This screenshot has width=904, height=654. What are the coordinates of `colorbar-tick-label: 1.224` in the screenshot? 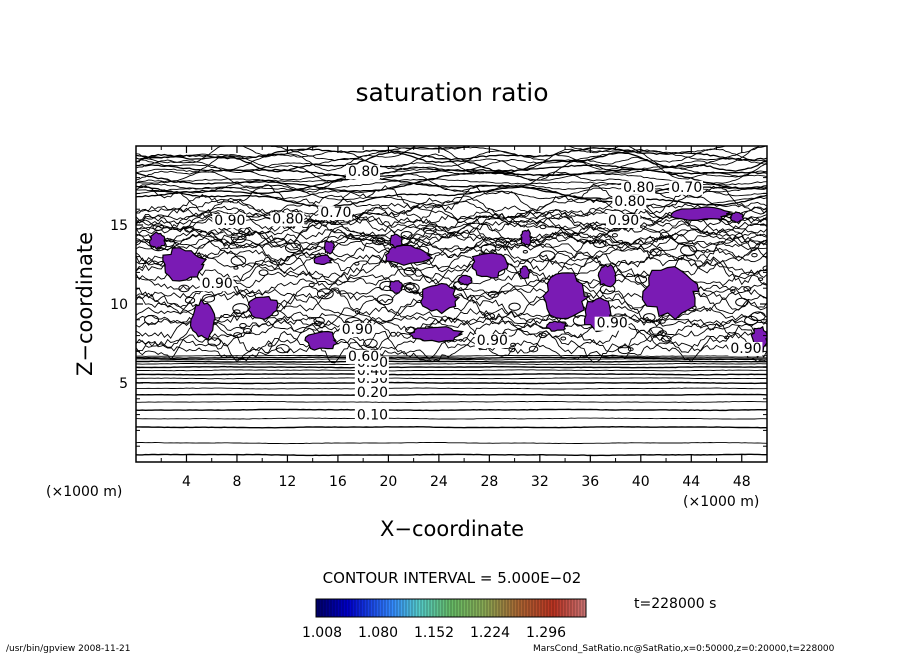 It's located at (490, 633).